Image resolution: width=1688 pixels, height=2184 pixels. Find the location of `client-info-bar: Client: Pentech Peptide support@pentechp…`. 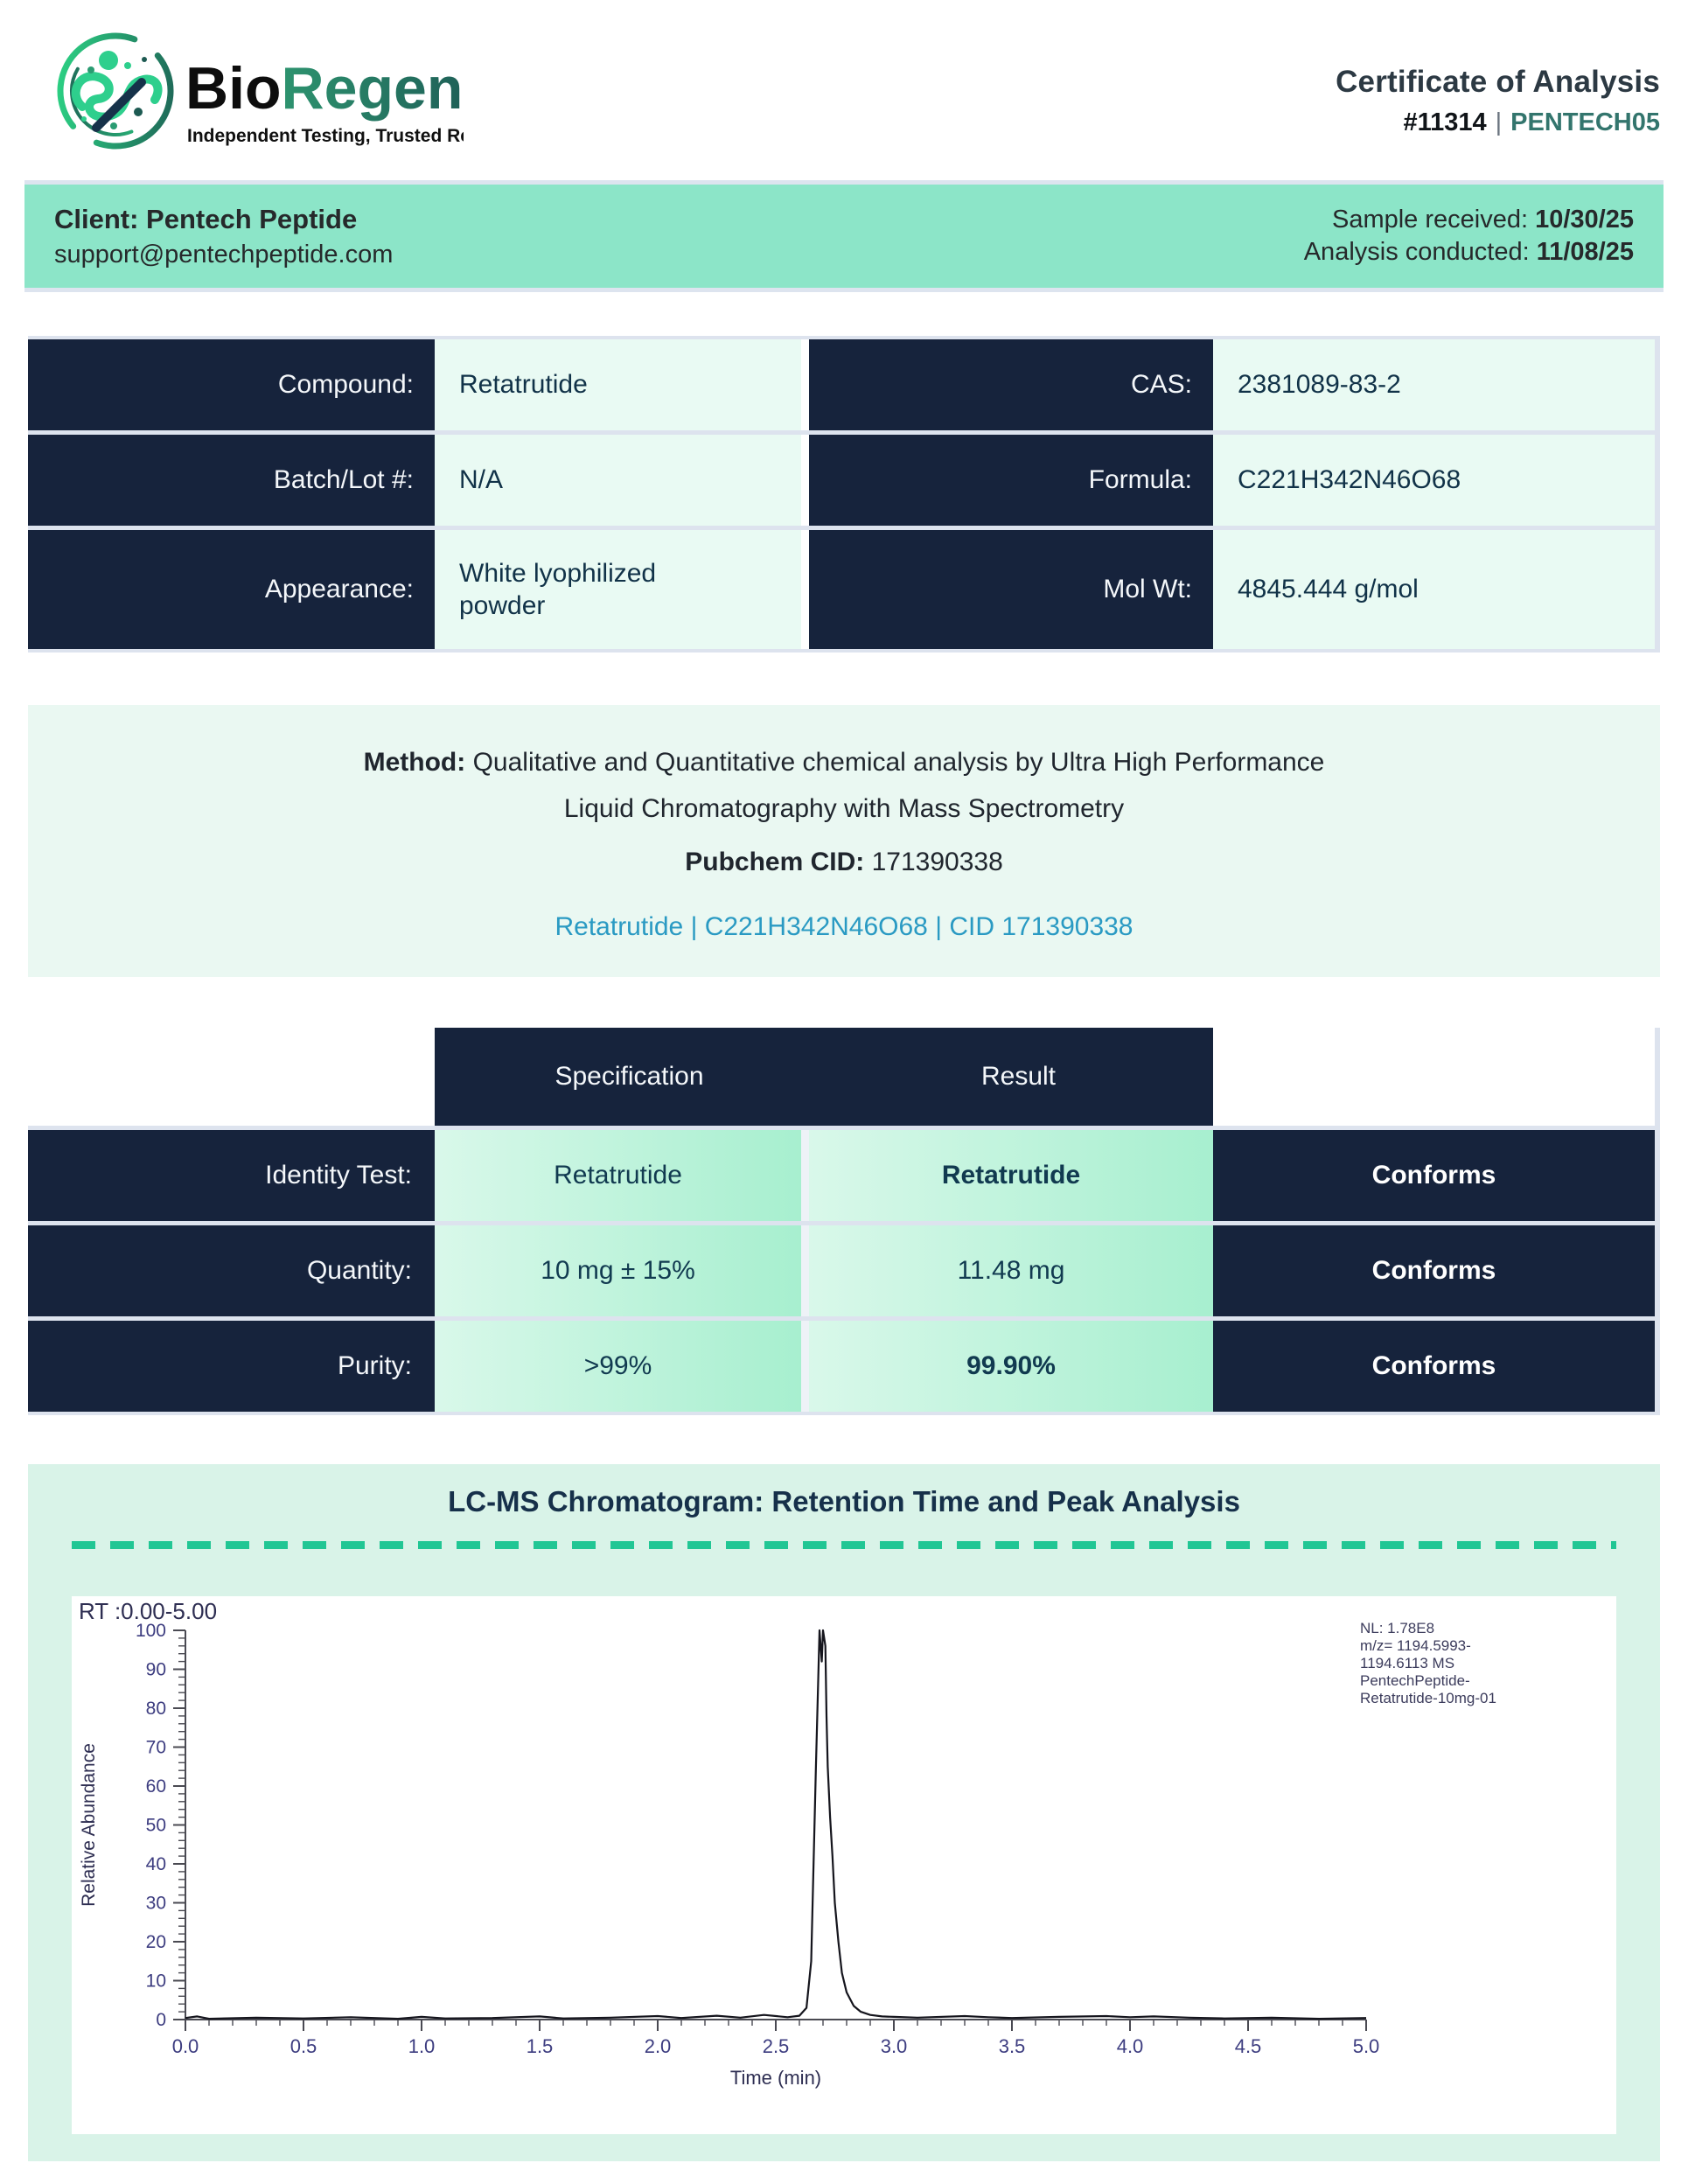

client-info-bar: Client: Pentech Peptide support@pentechp… is located at coordinates (844, 236).